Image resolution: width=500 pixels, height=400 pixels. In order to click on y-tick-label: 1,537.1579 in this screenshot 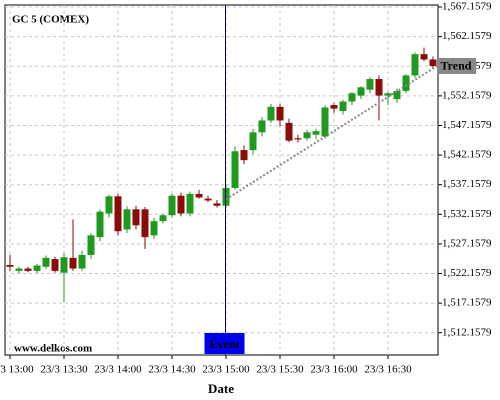, I will do `click(467, 184)`.